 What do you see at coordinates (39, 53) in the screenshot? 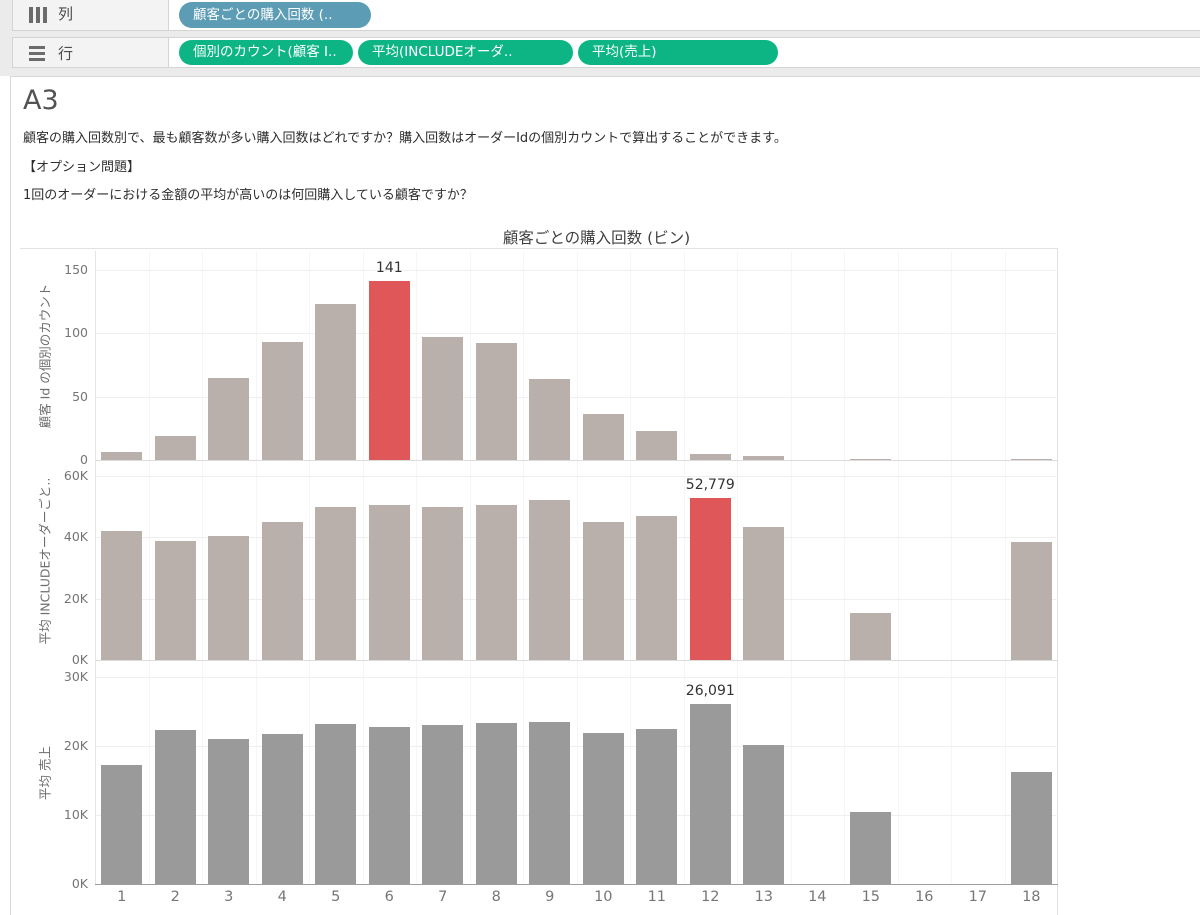
I see `rows-icon` at bounding box center [39, 53].